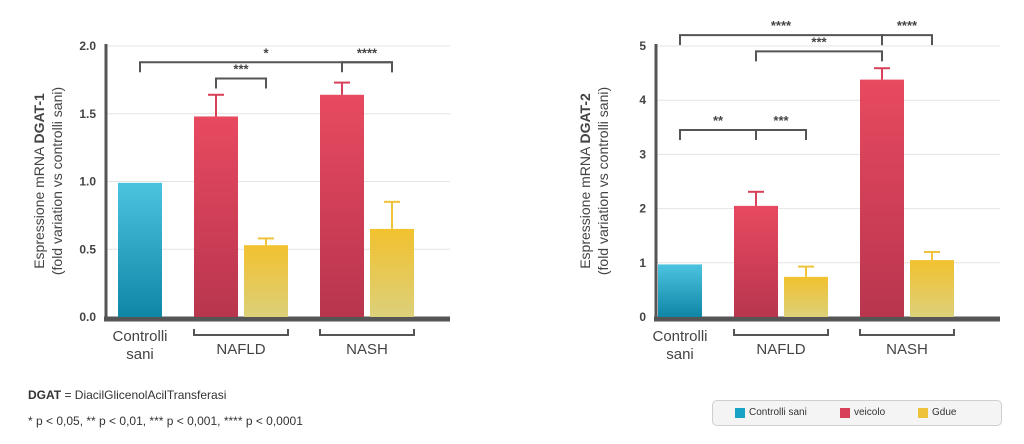 This screenshot has height=444, width=1024. What do you see at coordinates (870, 412) in the screenshot?
I see `legend-label: veicolo` at bounding box center [870, 412].